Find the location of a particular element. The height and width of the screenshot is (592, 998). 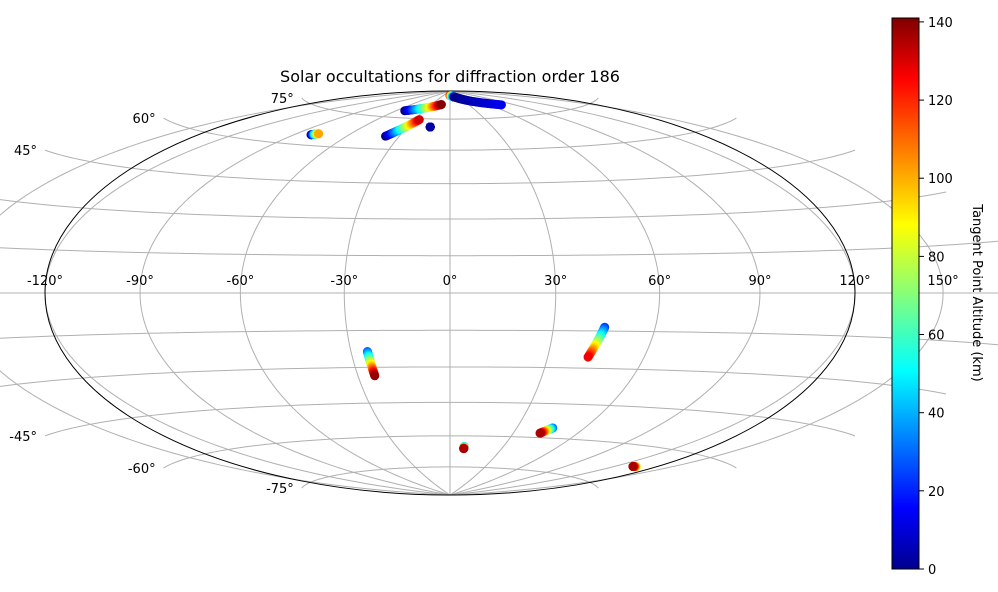

parallel--45 is located at coordinates (450, 419).